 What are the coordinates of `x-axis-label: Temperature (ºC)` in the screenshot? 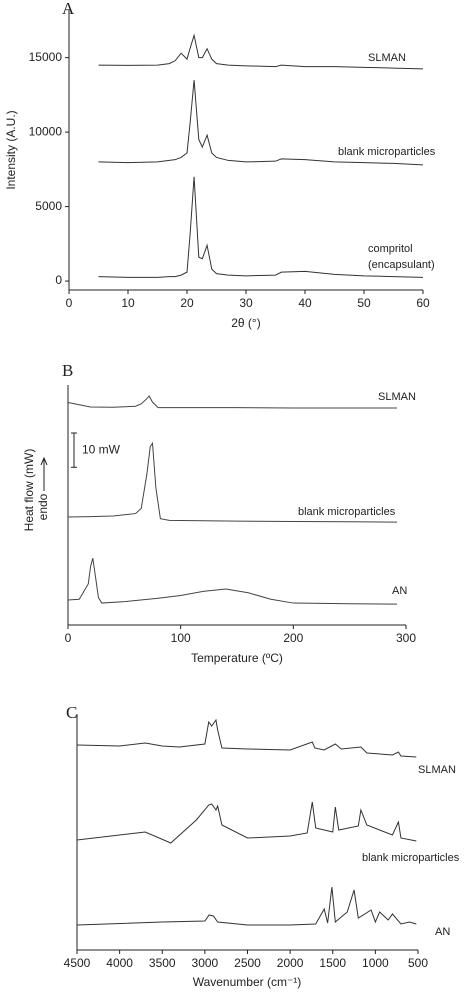 It's located at (237, 658).